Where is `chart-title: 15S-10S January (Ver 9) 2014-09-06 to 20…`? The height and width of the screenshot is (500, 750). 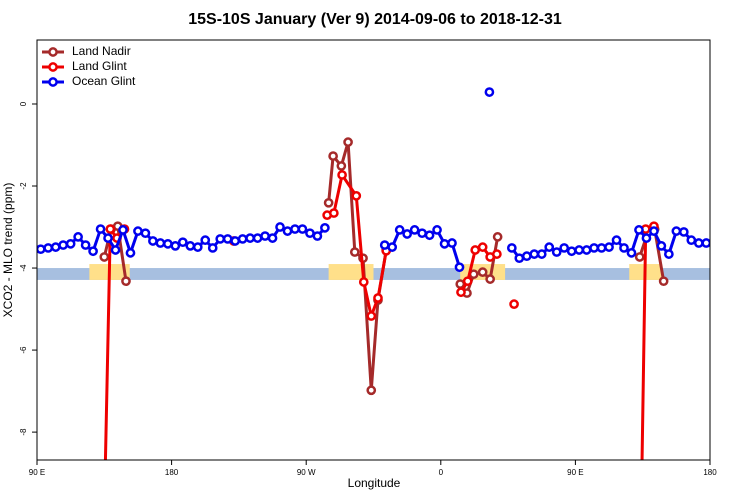 chart-title: 15S-10S January (Ver 9) 2014-09-06 to 20… is located at coordinates (375, 19).